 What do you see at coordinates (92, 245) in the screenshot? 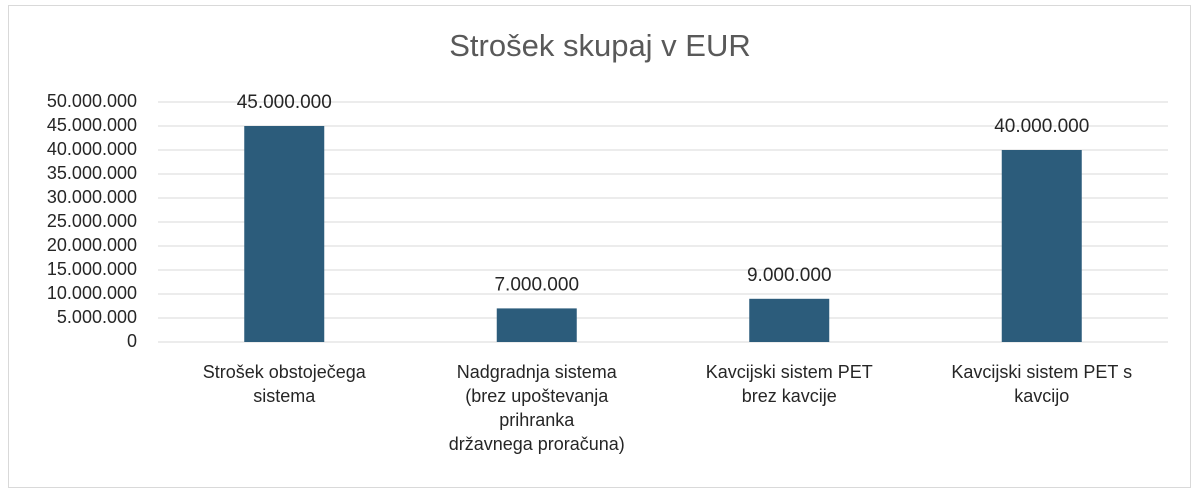
I see `y-tick-label: 20.000.000` at bounding box center [92, 245].